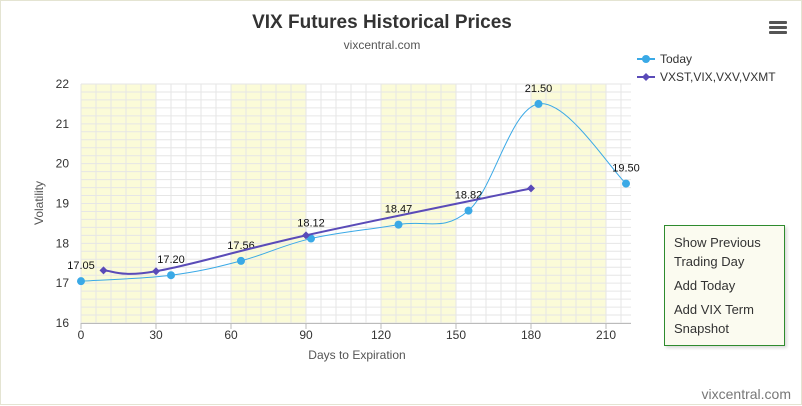 Image resolution: width=802 pixels, height=406 pixels. I want to click on legend-item-1: VXST,VIX,VXV,VXMT, so click(706, 77).